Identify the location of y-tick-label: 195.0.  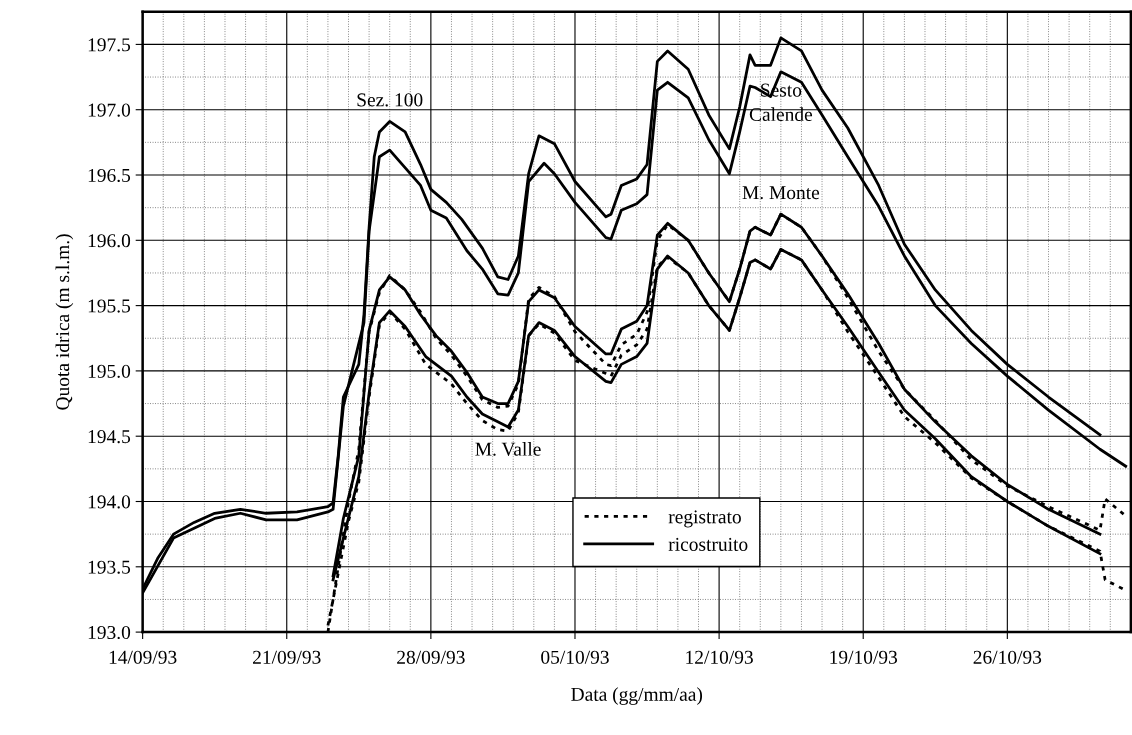
(109, 371).